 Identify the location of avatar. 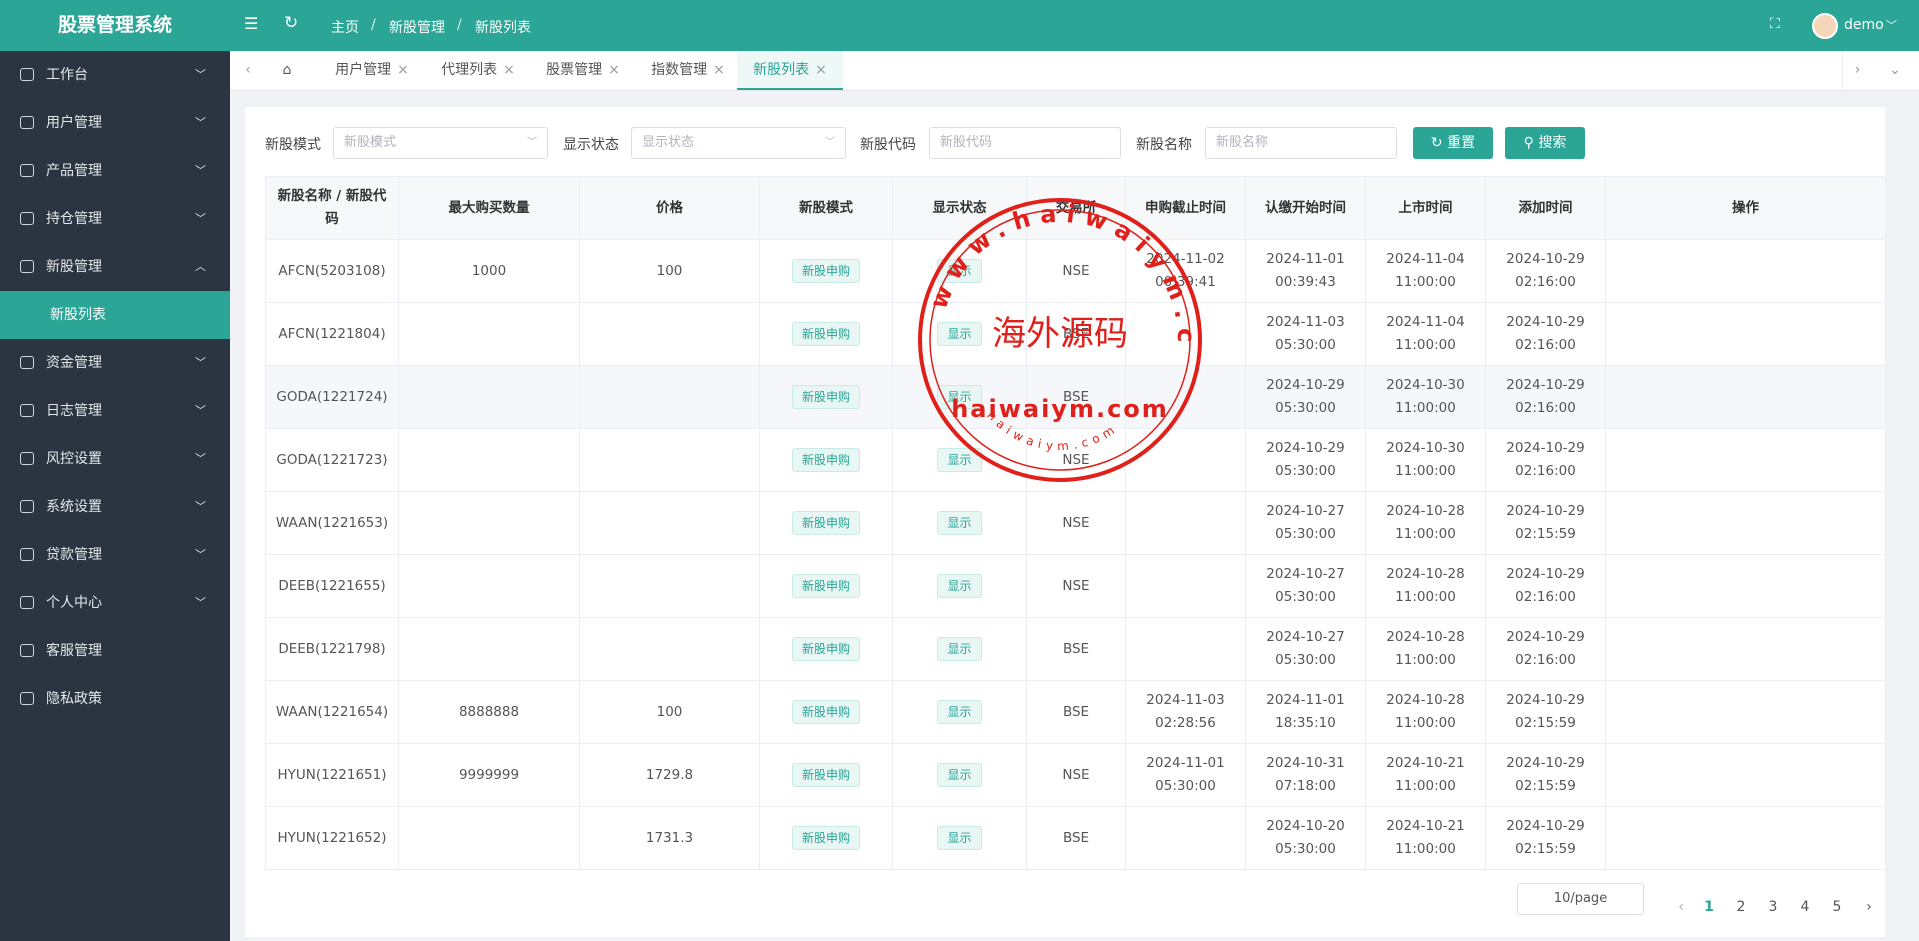
(1825, 26).